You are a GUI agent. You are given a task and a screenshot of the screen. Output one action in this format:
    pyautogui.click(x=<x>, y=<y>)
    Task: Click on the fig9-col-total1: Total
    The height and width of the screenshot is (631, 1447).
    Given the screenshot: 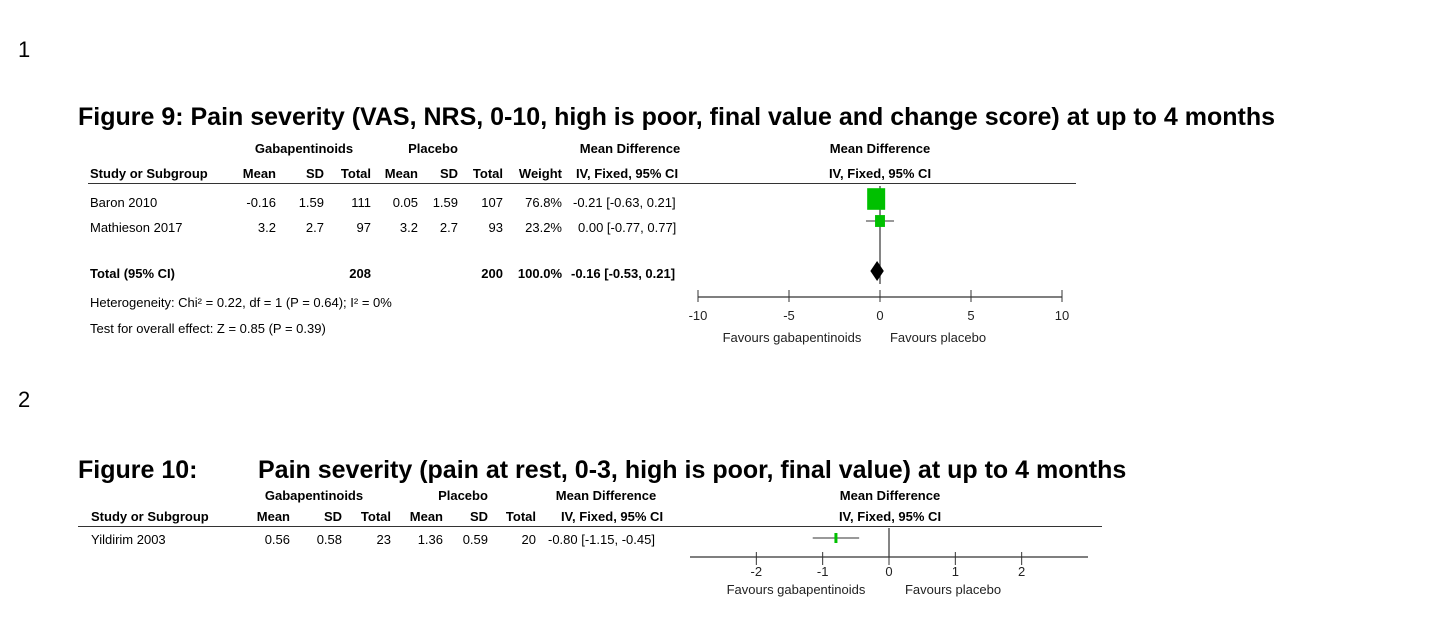 What is the action you would take?
    pyautogui.click(x=355, y=173)
    